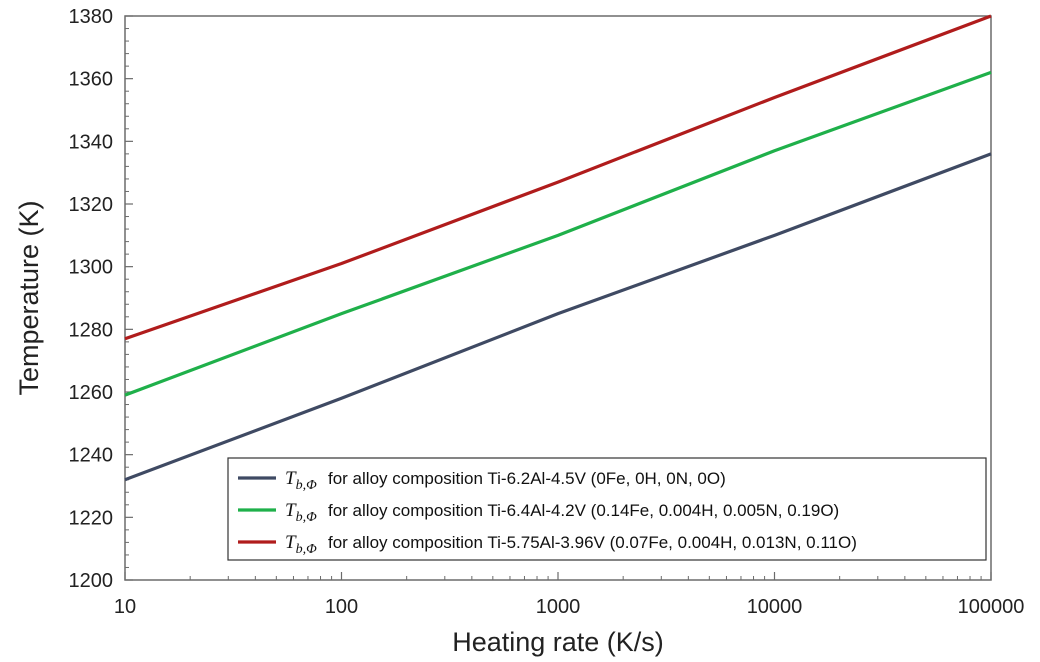 The width and height of the screenshot is (1040, 662). Describe the element at coordinates (91, 518) in the screenshot. I see `y-tick-label: 1220` at that location.